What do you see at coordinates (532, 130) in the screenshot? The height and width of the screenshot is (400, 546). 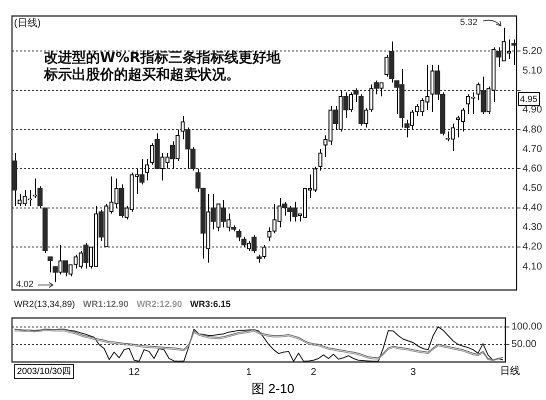 I see `y-tick-label: 4.80` at bounding box center [532, 130].